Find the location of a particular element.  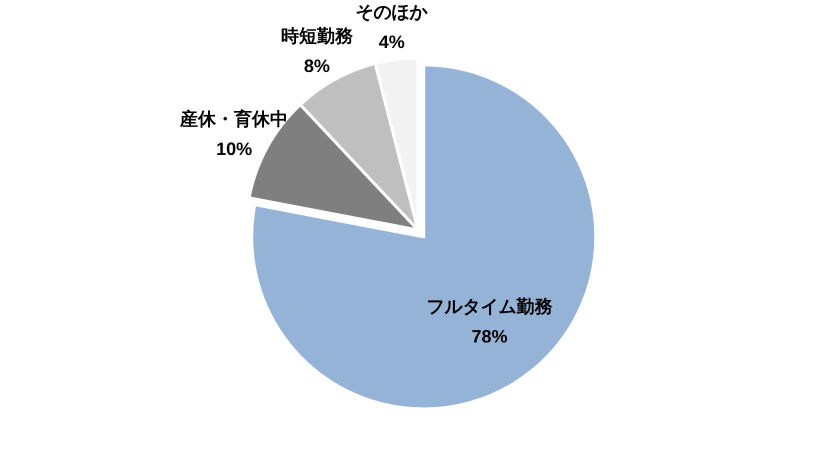

slice-label: そのほか is located at coordinates (392, 12).